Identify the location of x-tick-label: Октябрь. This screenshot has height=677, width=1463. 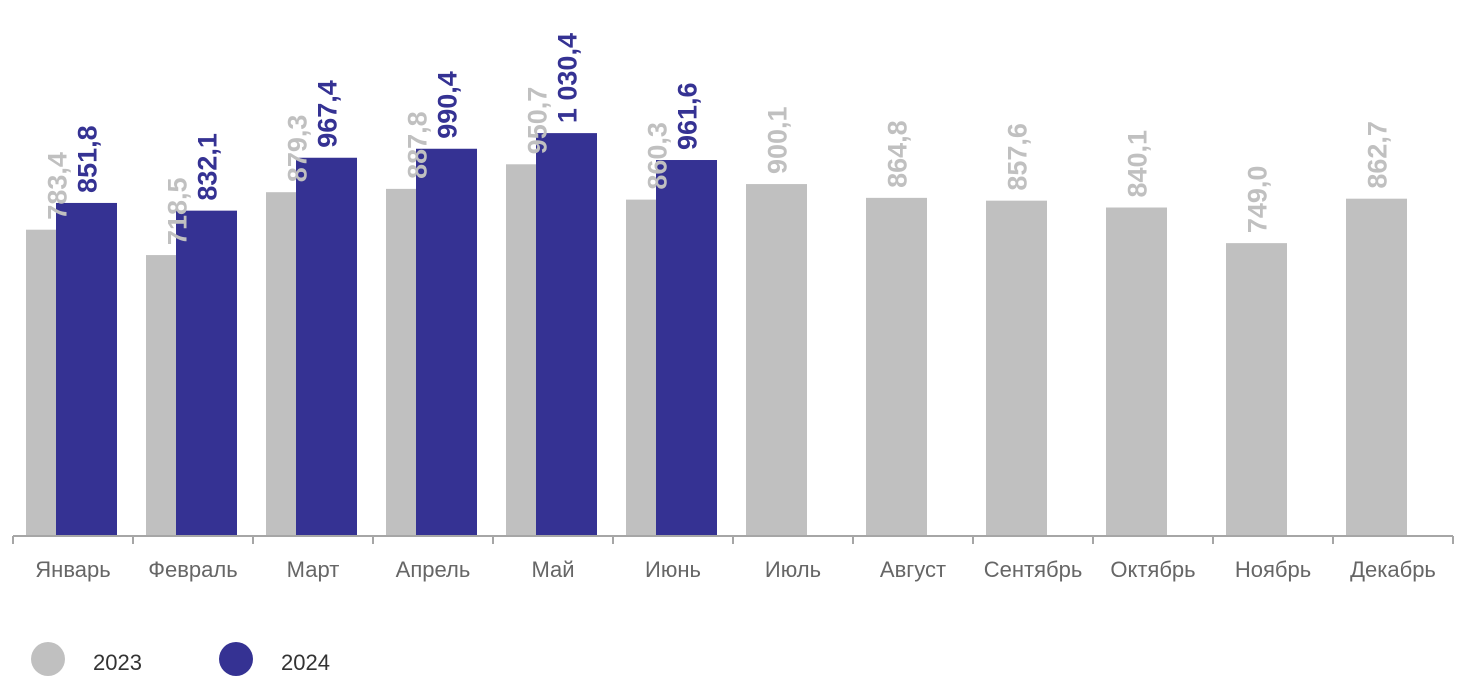
(1152, 569).